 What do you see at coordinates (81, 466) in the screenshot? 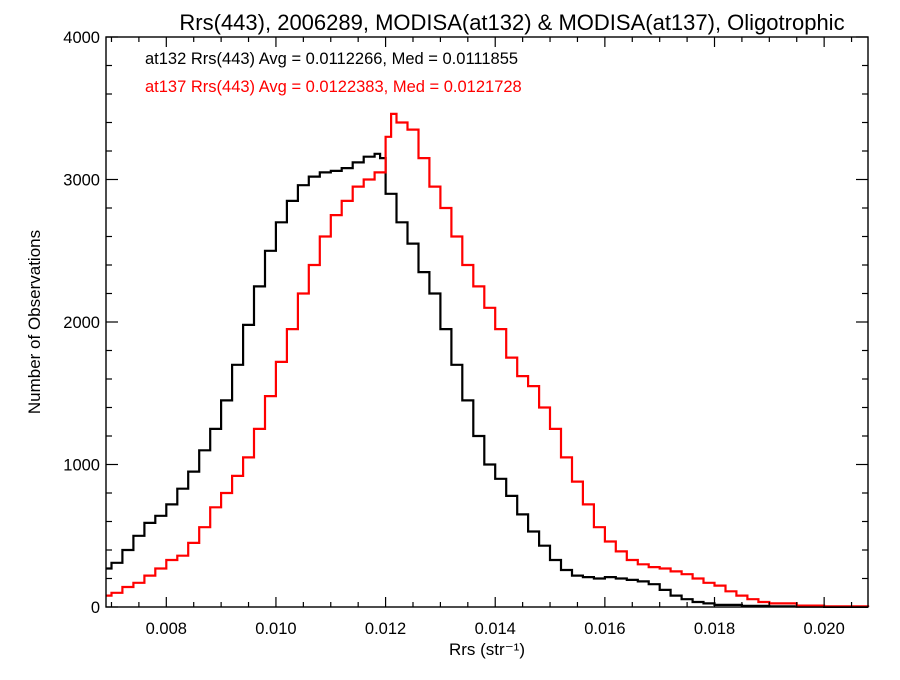
I see `y-tick-label: 1000` at bounding box center [81, 466].